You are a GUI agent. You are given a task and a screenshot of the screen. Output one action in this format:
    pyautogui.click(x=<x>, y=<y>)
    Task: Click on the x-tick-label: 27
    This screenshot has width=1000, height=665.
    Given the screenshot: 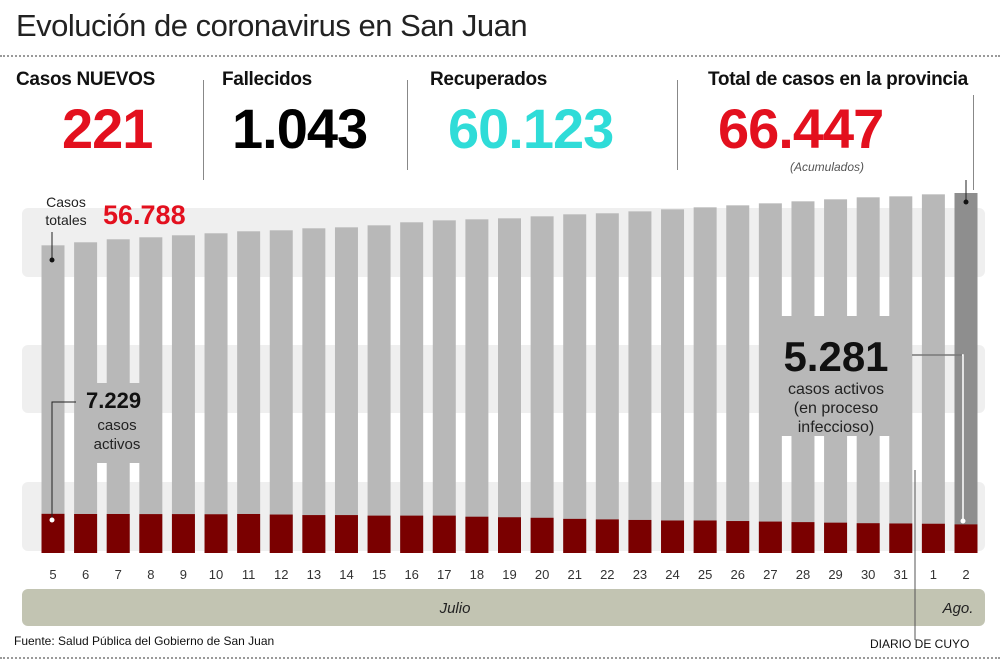 What is the action you would take?
    pyautogui.click(x=770, y=574)
    